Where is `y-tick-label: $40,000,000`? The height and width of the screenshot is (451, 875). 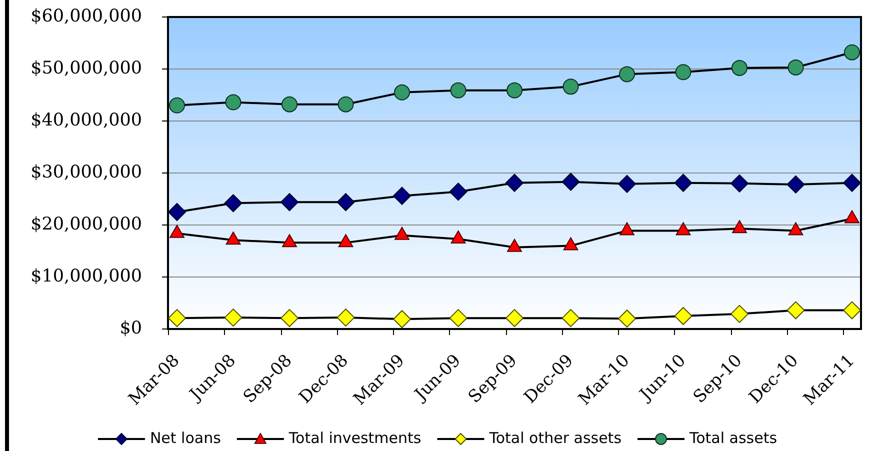
y-tick-label: $40,000,000 is located at coordinates (86, 120).